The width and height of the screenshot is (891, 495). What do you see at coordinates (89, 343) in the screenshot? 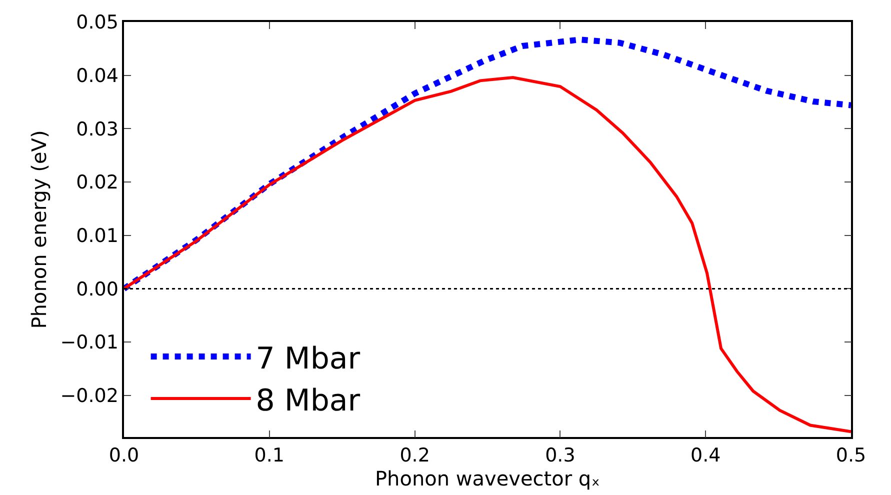
I see `y-tick-label: −0.01` at bounding box center [89, 343].